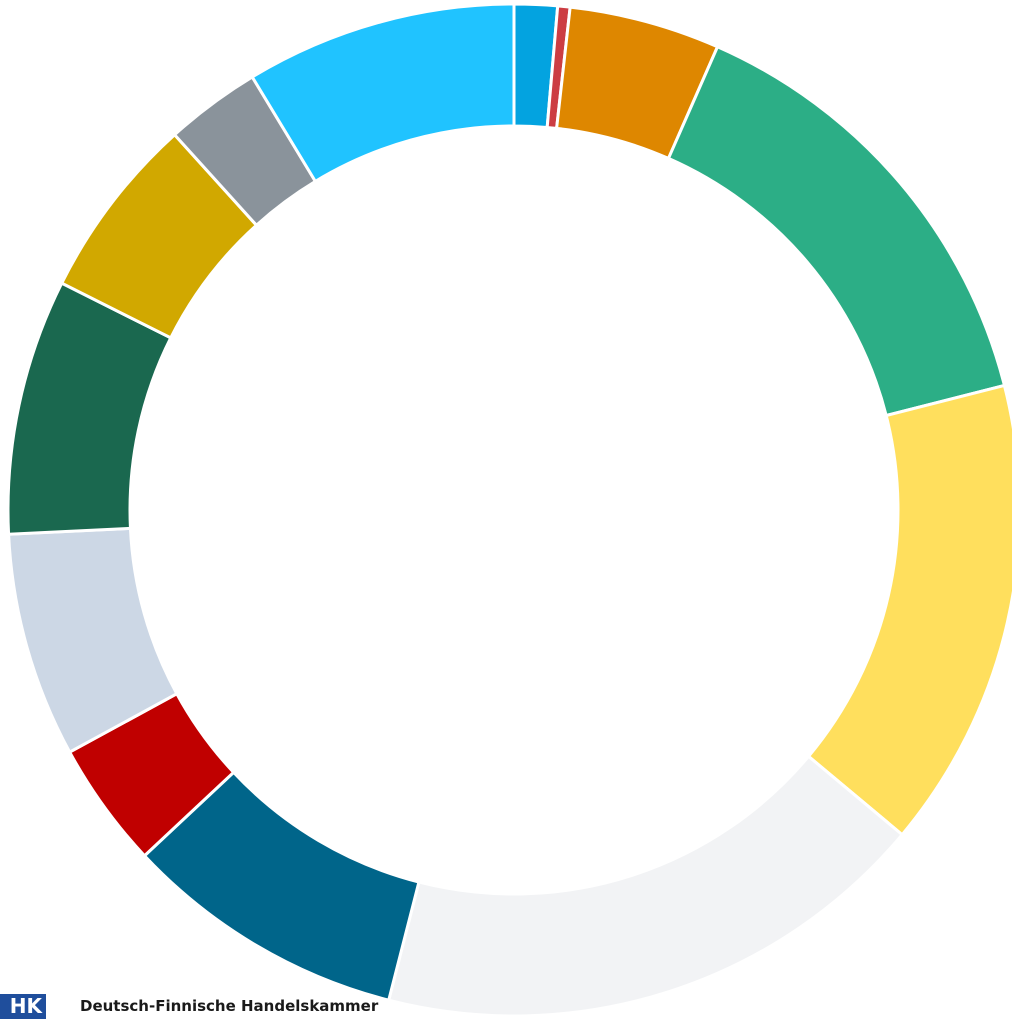 This screenshot has width=1012, height=1019. I want to click on footer-logo: HK Deutsch-Finnische Handelskammer, so click(189, 1006).